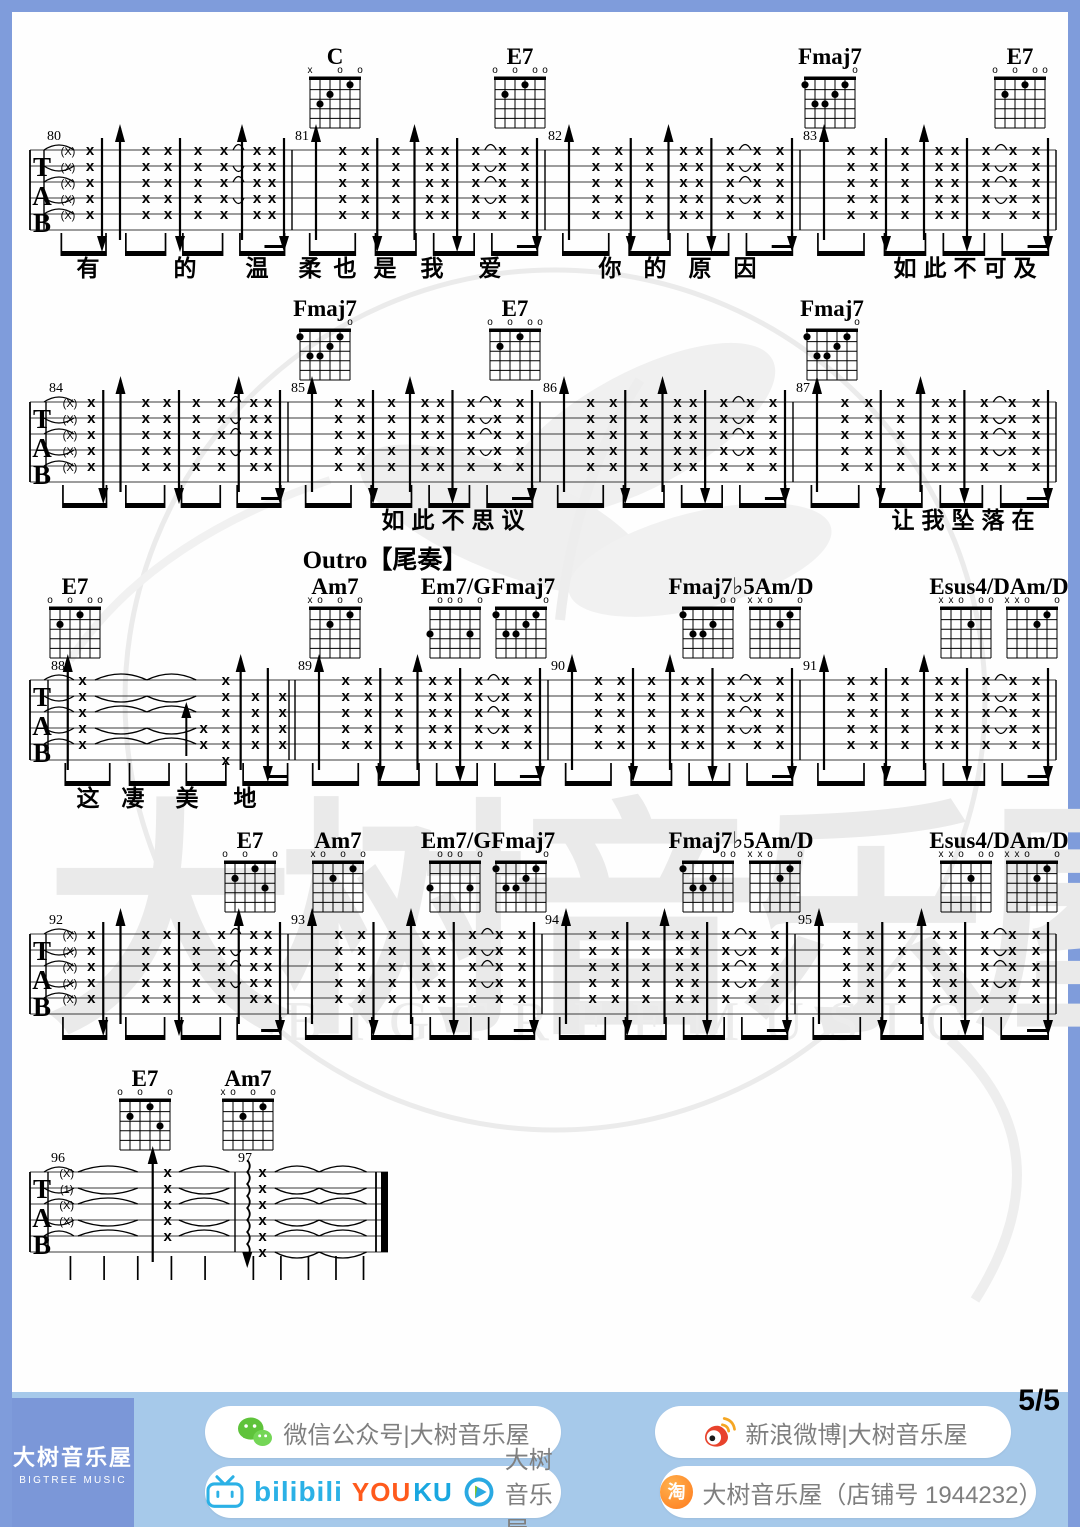  What do you see at coordinates (383, 1432) in the screenshot?
I see `wechat-link-pill: 微信公众号|大树音乐屋` at bounding box center [383, 1432].